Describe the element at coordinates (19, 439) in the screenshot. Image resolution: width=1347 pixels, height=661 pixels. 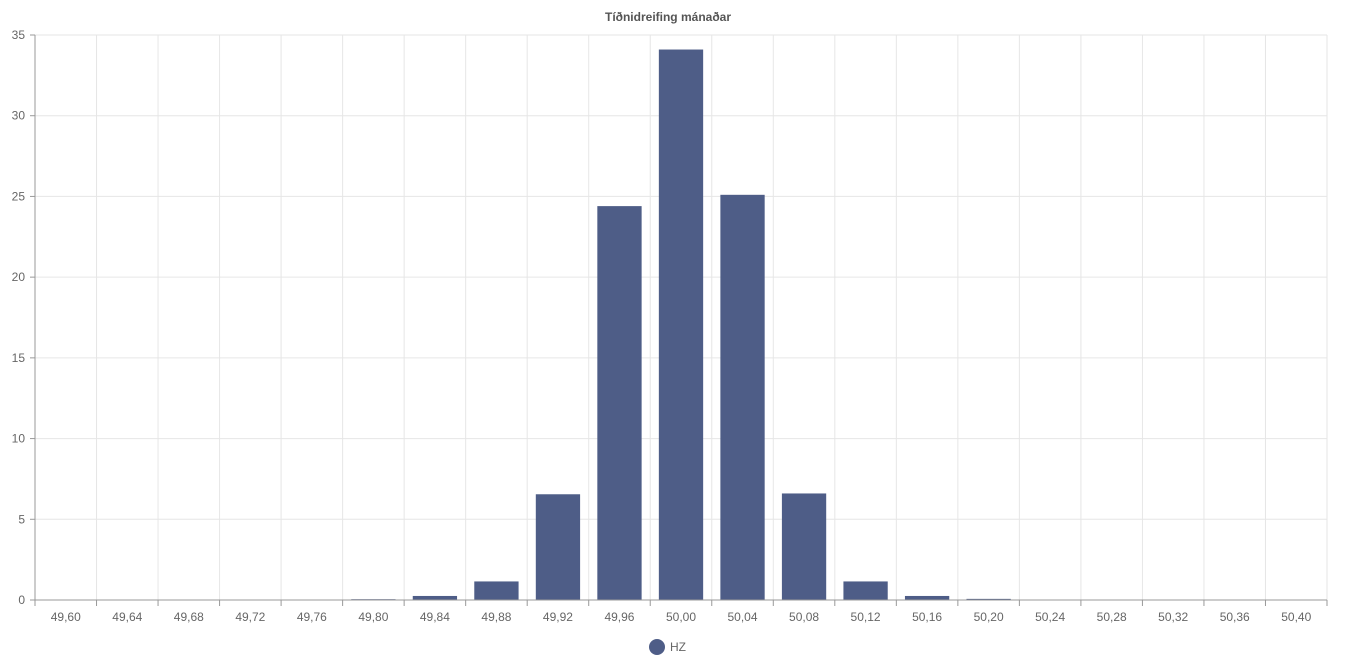
I see `y-tick-label: 10` at that location.